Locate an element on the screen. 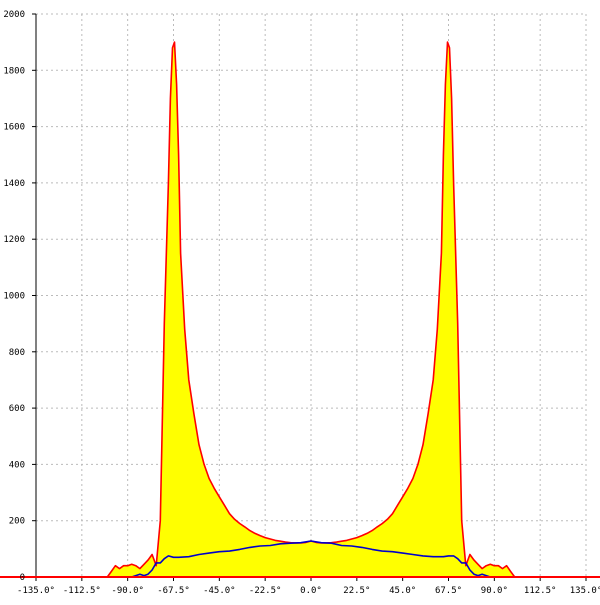 The width and height of the screenshot is (600, 605). y-tick-label: 800 is located at coordinates (17, 353).